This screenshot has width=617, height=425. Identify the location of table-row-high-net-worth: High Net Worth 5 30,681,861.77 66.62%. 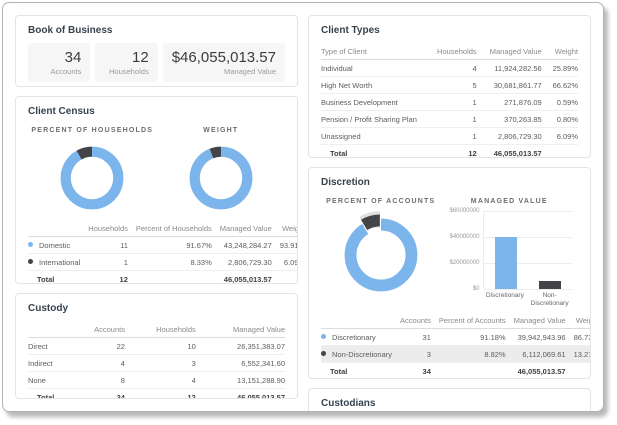
(449, 85).